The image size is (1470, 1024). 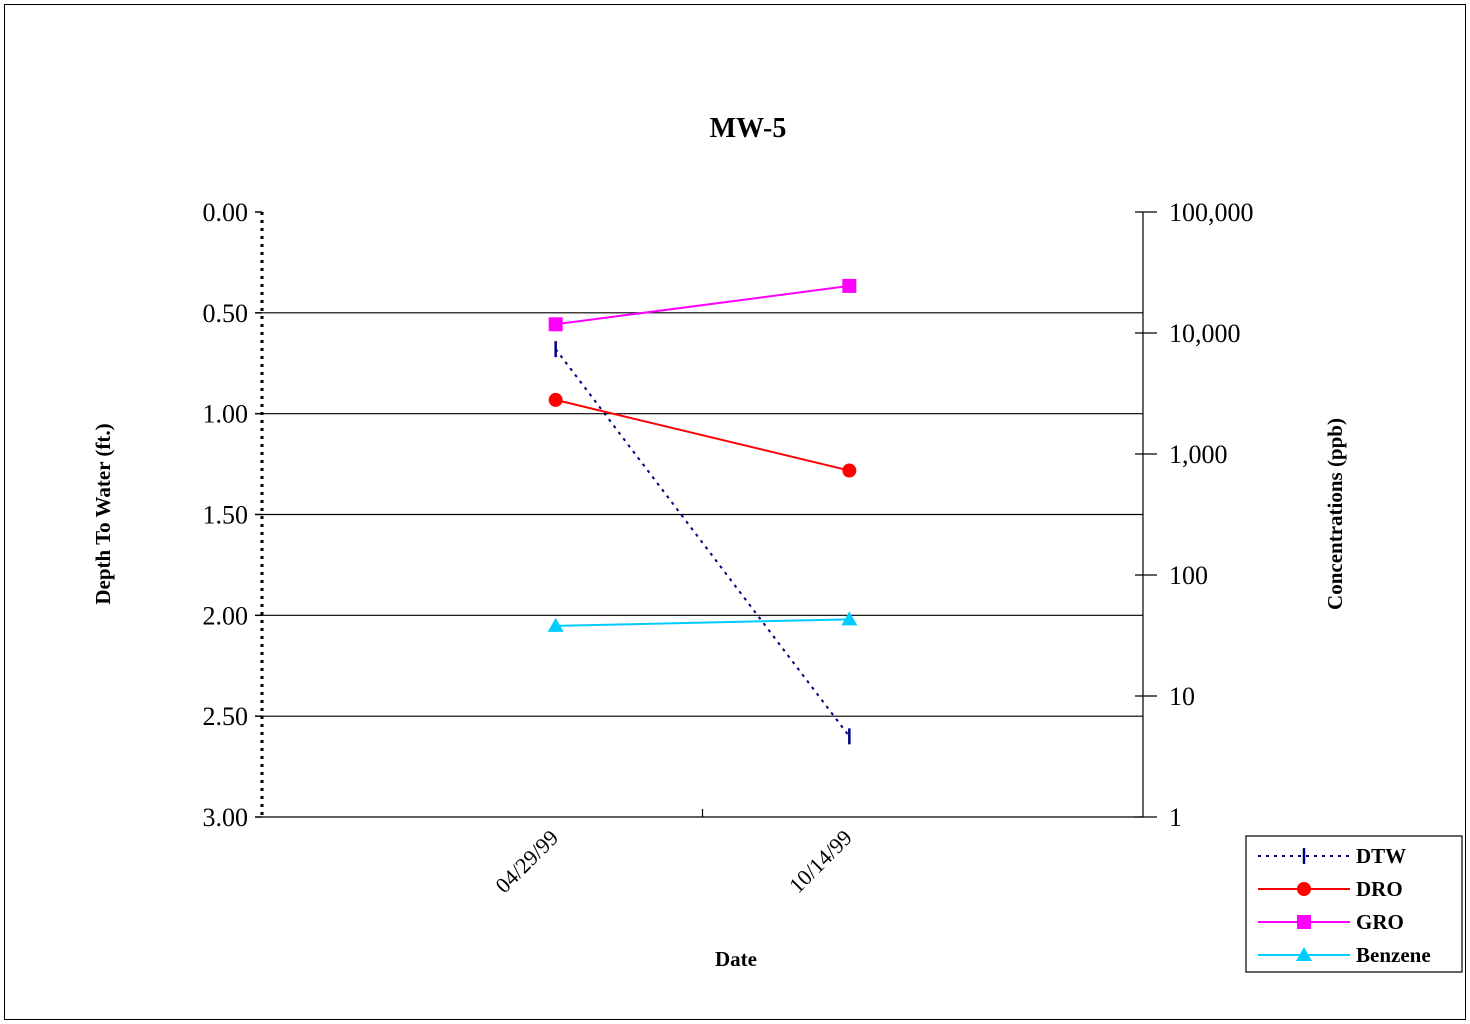 What do you see at coordinates (103, 513) in the screenshot?
I see `left-axis-label: Depth To Water (ft.)` at bounding box center [103, 513].